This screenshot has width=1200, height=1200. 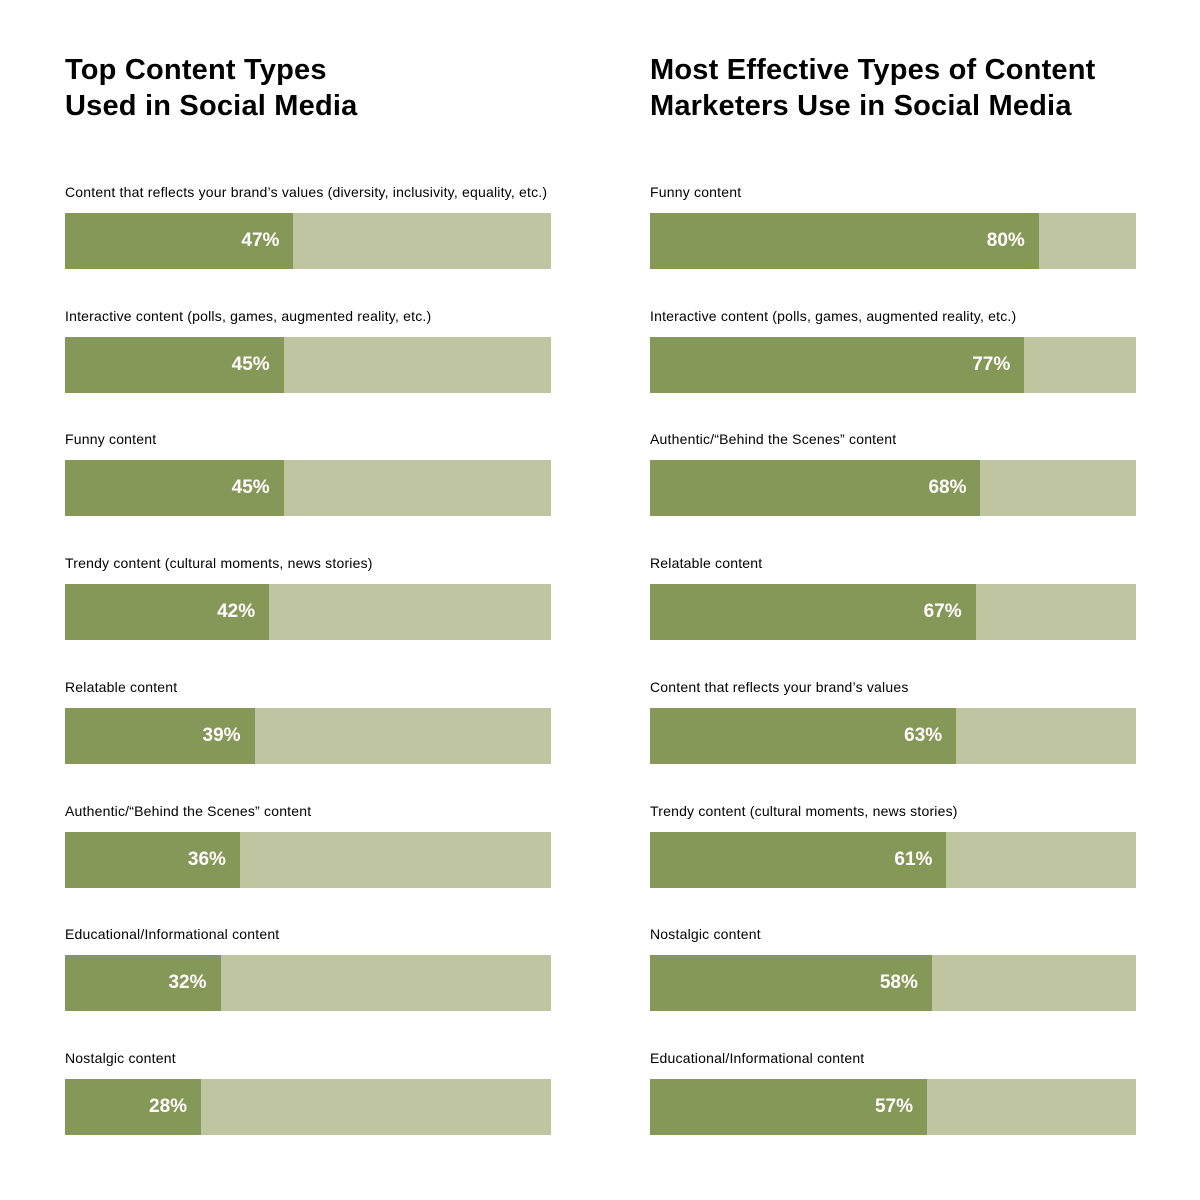 I want to click on bar: 63%, so click(x=803, y=735).